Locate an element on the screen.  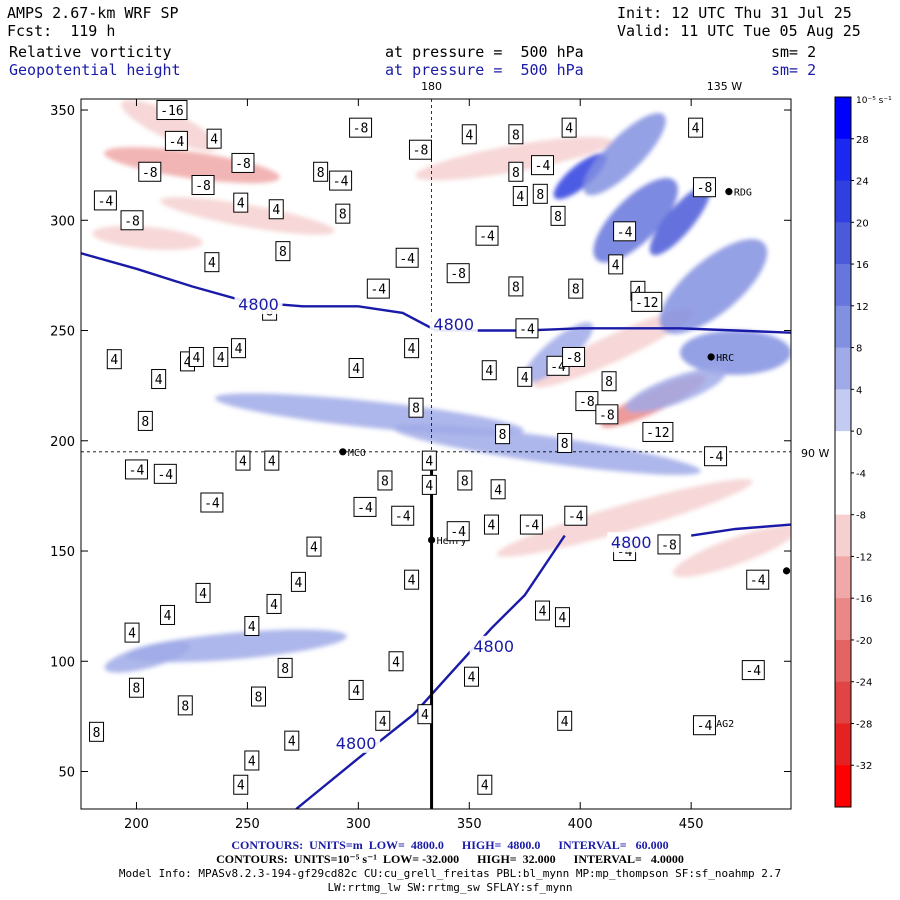
colorbar-tick-label: 4 is located at coordinates (859, 390).